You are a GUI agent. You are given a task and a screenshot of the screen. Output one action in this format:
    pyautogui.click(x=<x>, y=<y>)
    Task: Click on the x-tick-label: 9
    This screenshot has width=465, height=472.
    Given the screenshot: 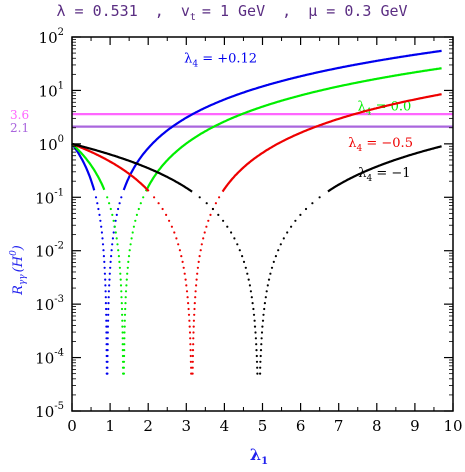 What is the action you would take?
    pyautogui.click(x=415, y=426)
    